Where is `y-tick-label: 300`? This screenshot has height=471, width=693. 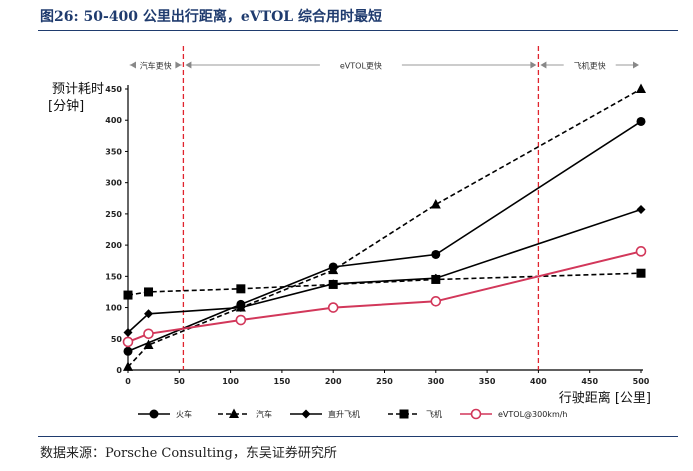 y-tick-label: 300 is located at coordinates (113, 183).